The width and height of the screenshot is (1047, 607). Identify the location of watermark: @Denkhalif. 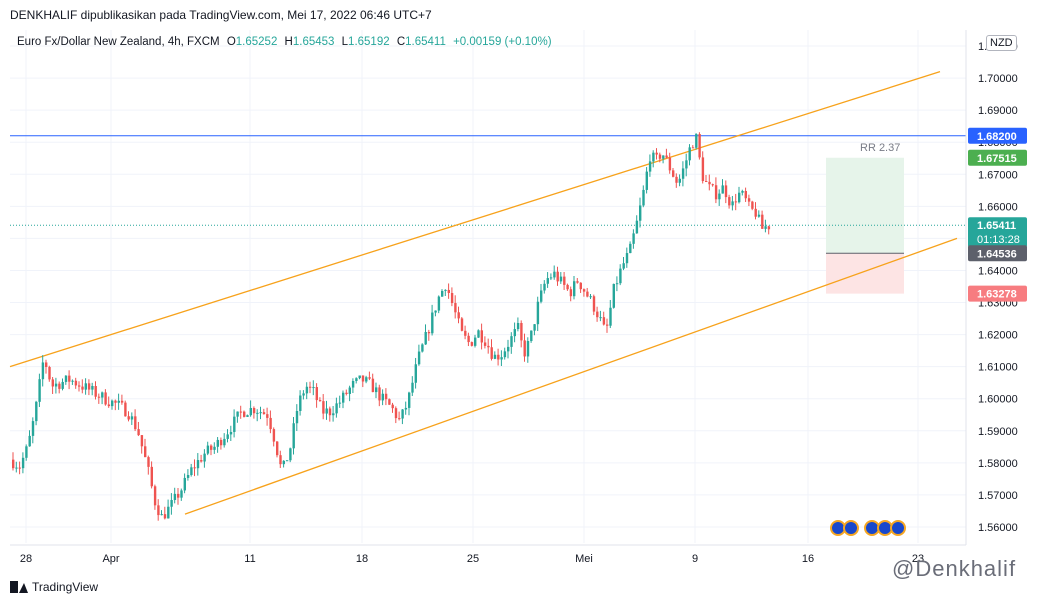
(954, 568).